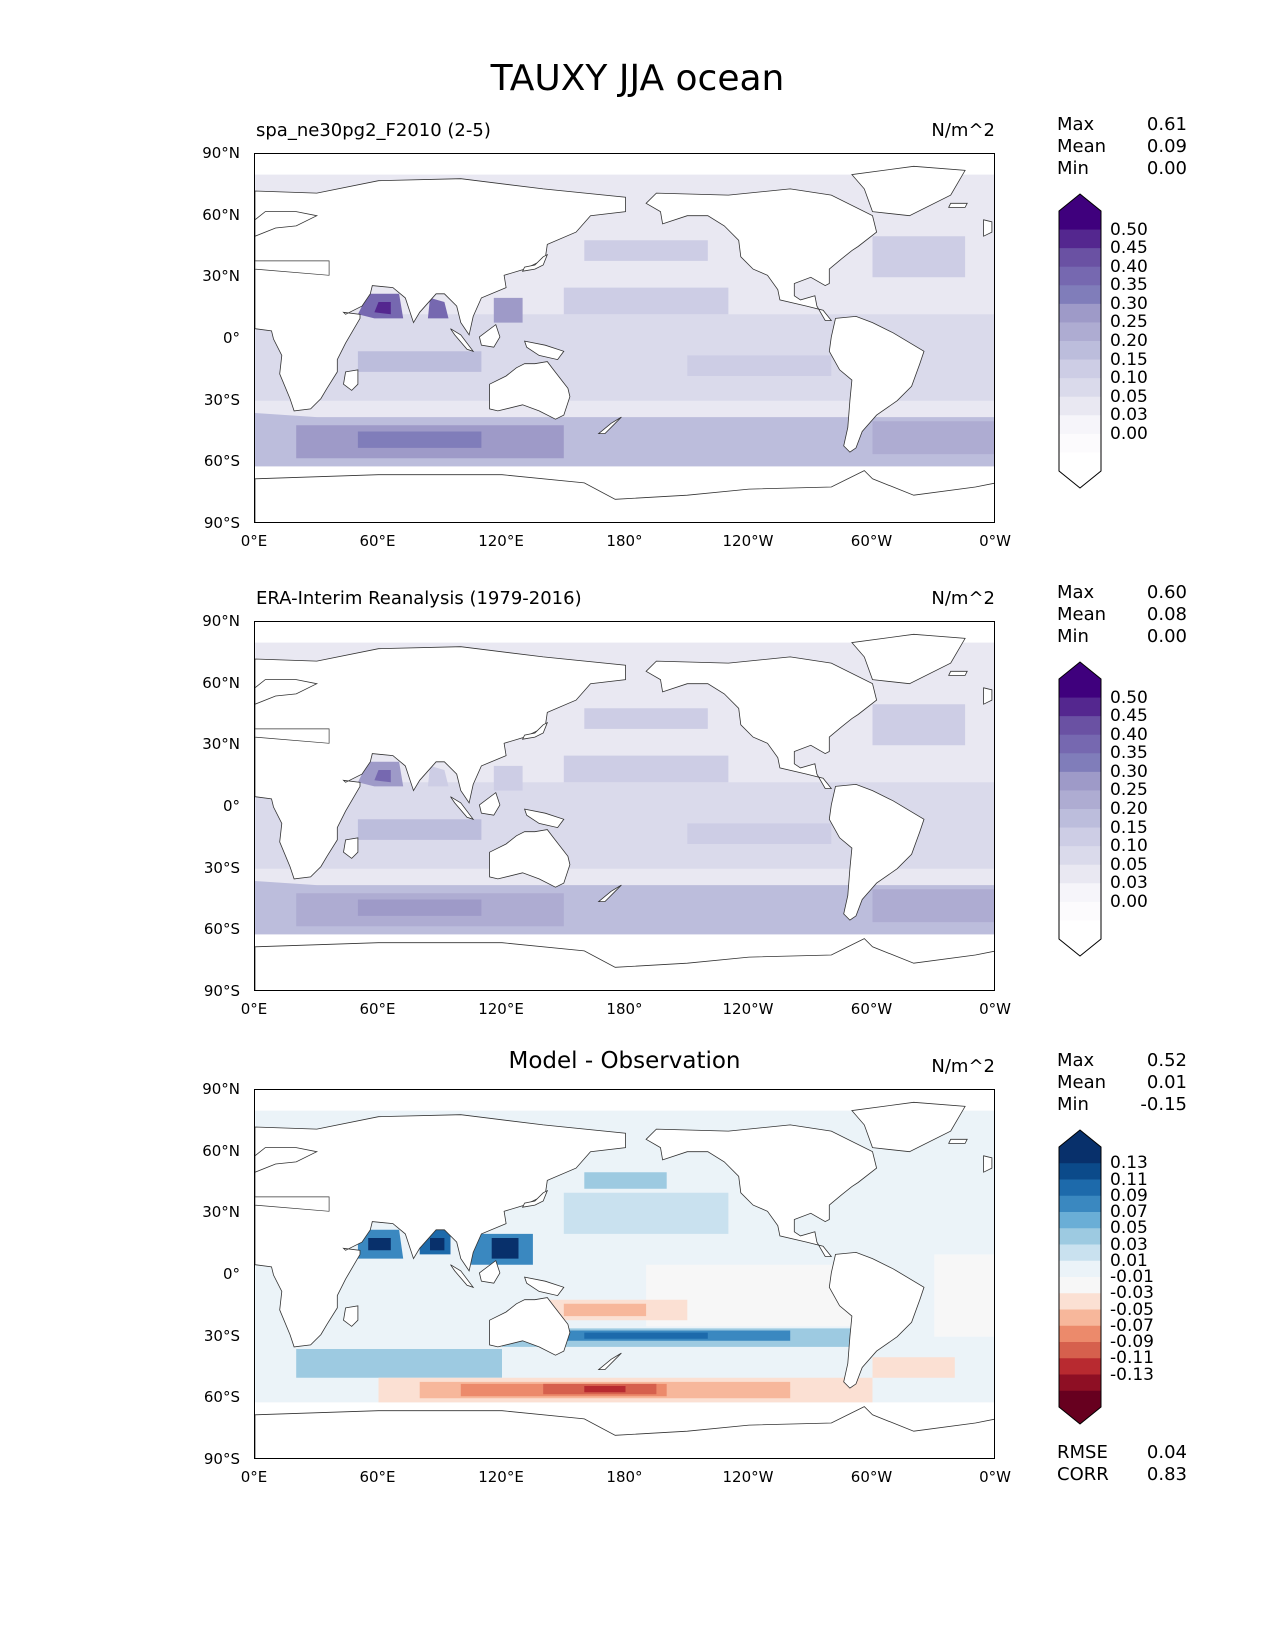  Describe the element at coordinates (419, 598) in the screenshot. I see `panel-title: ERA-Interim Reanalysis (1979-2016)` at that location.